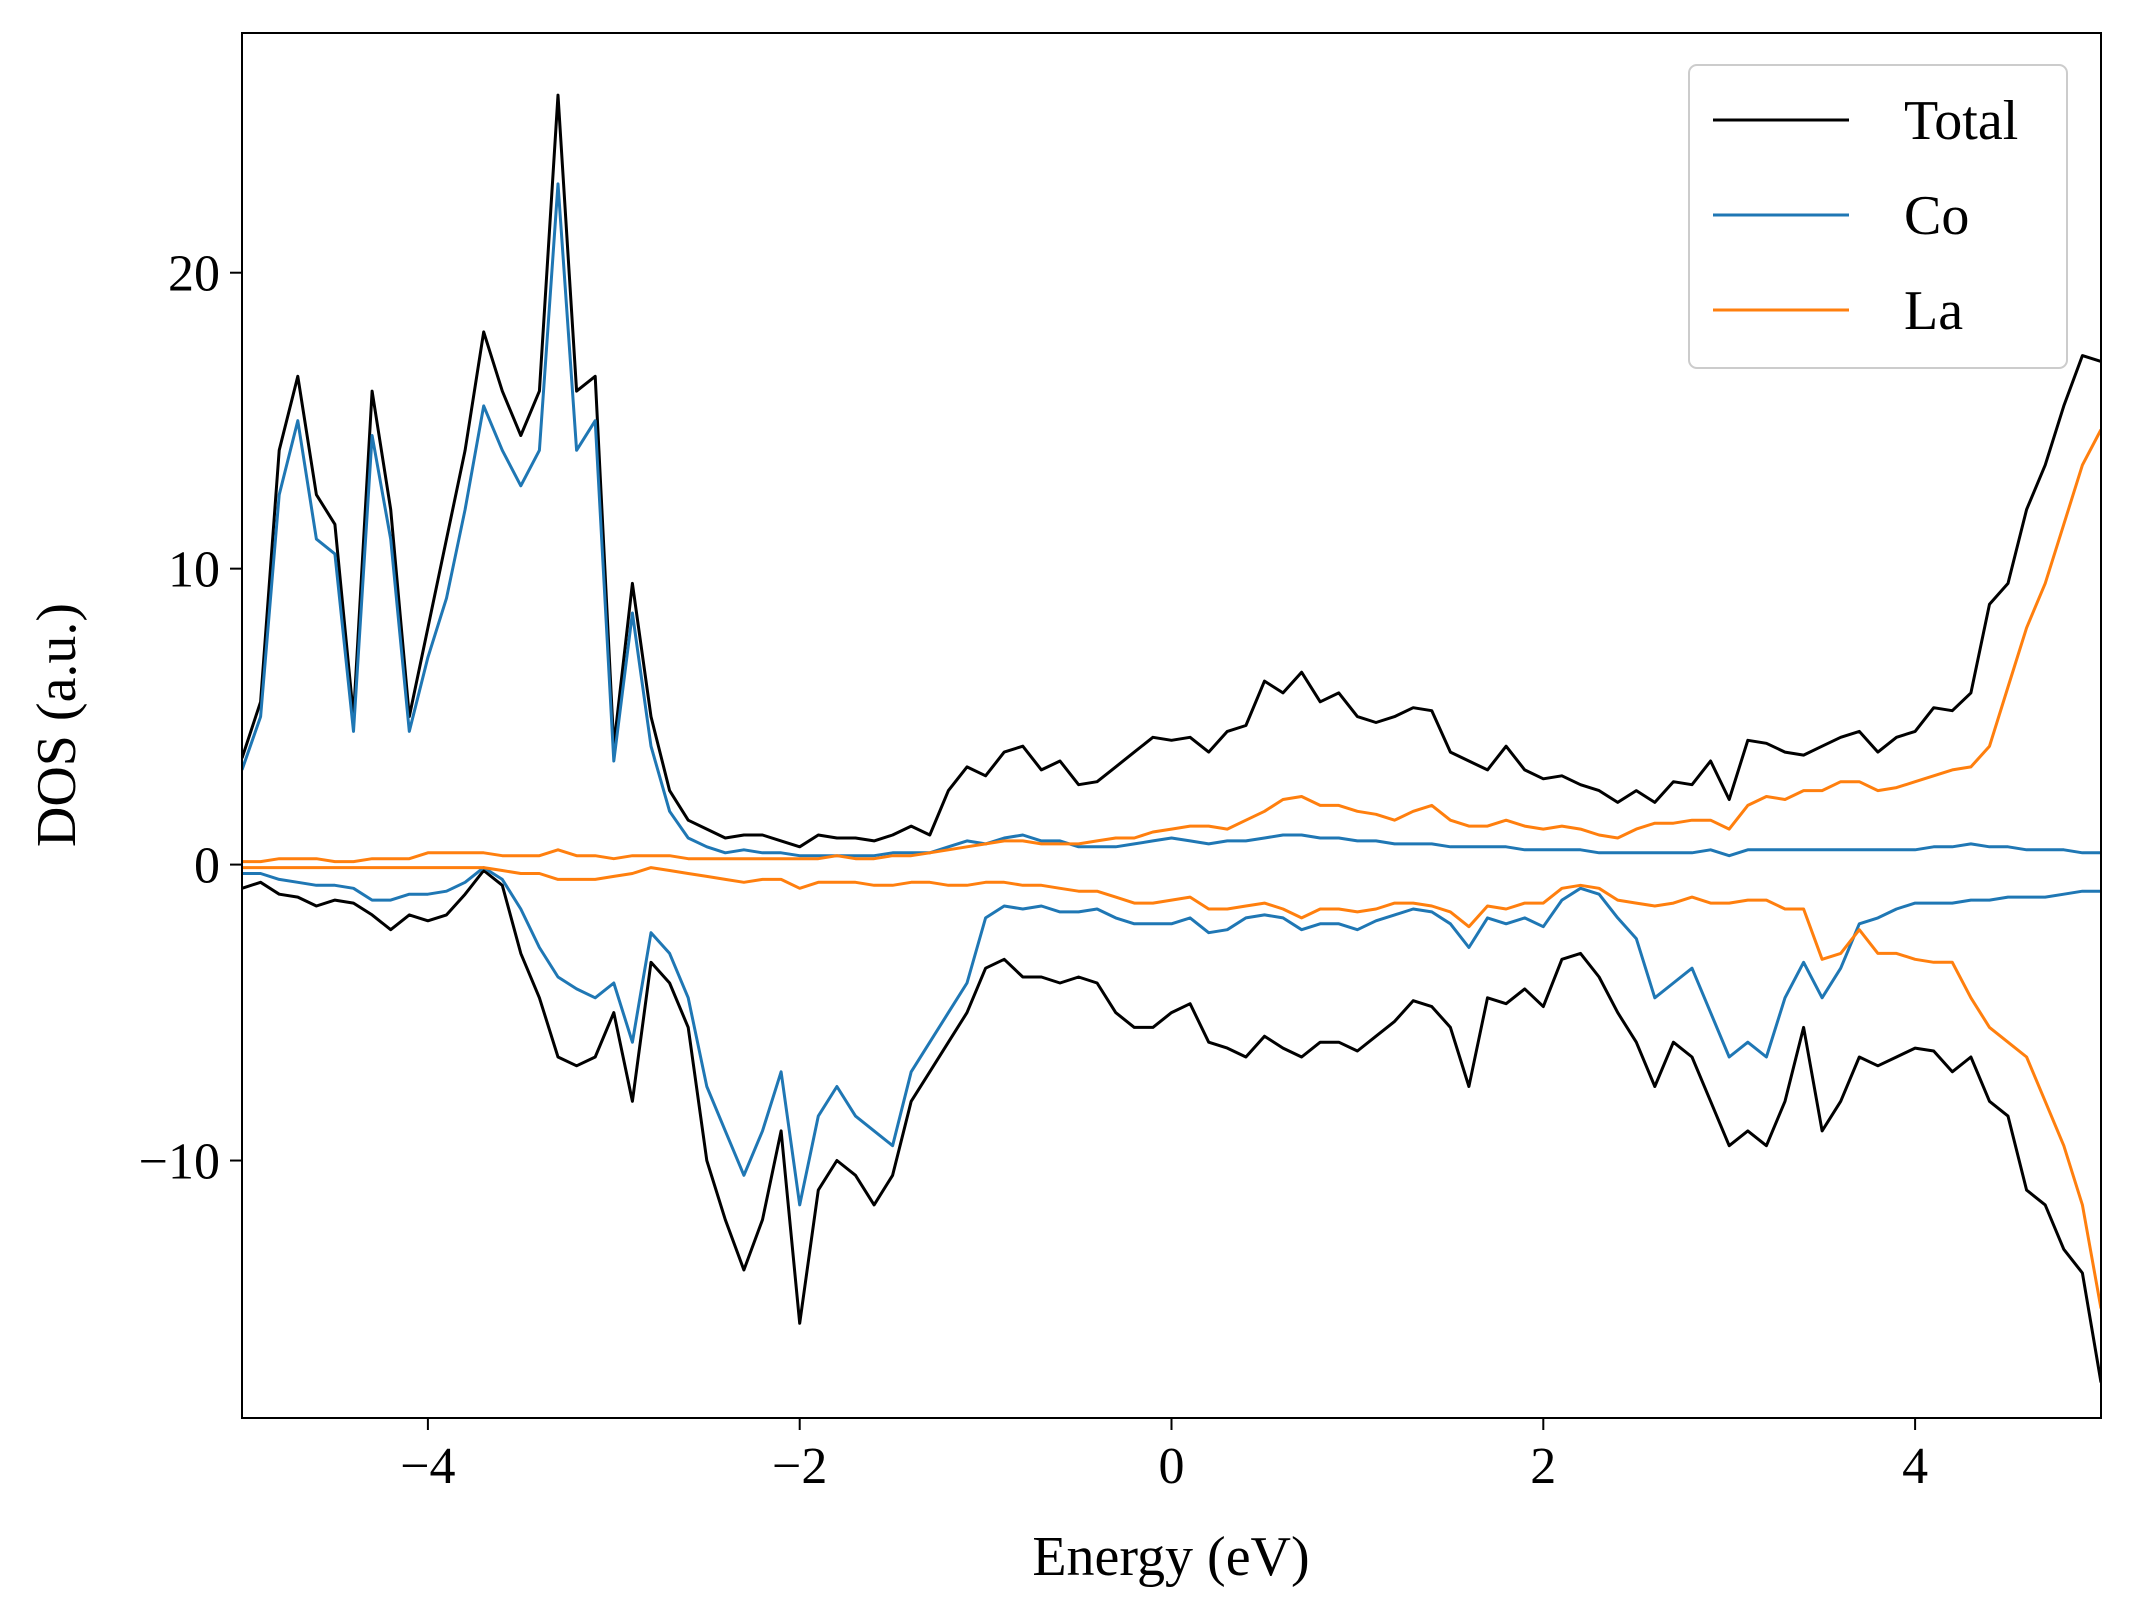 The image size is (2134, 1617). I want to click on x-tick-label: 2, so click(1543, 1466).